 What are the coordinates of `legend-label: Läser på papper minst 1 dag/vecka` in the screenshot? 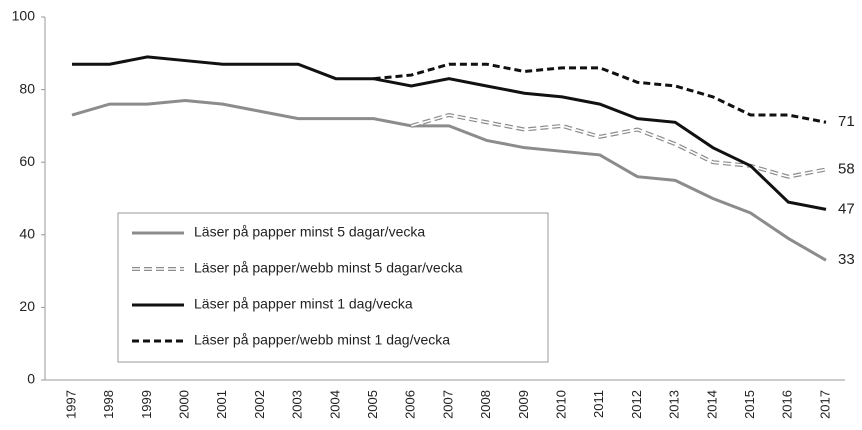 It's located at (303, 304).